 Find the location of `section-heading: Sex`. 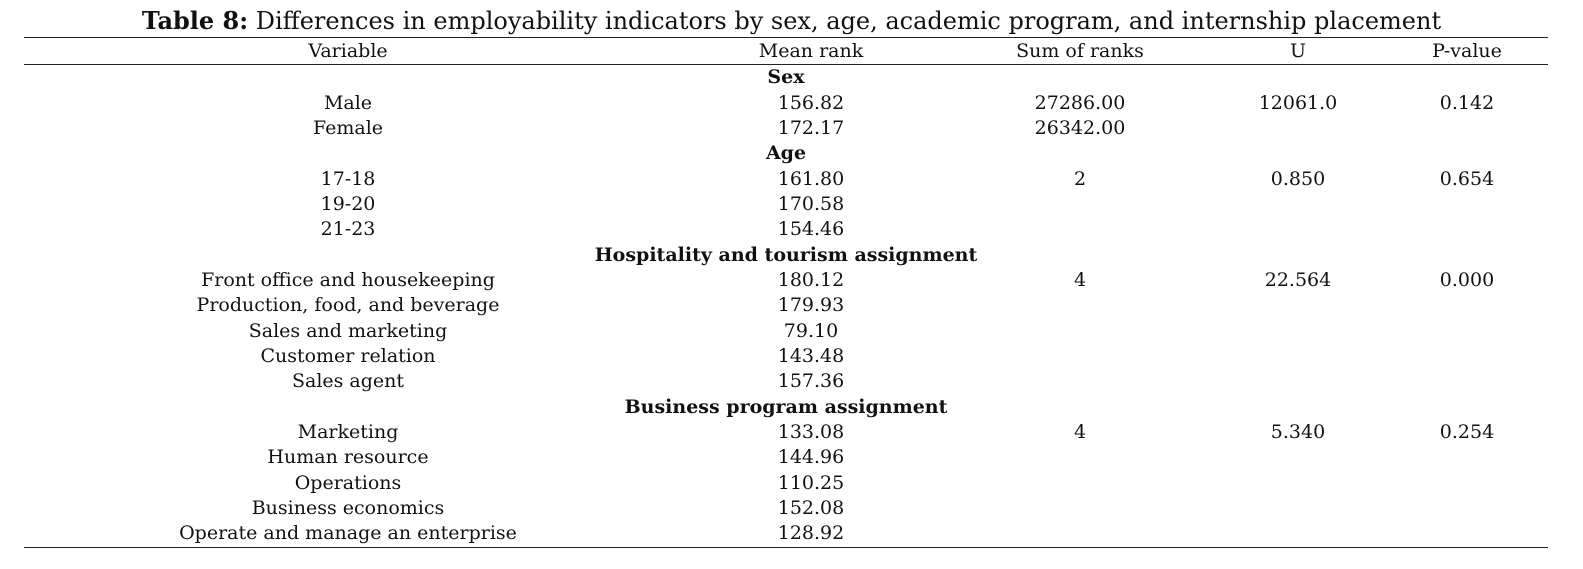

section-heading: Sex is located at coordinates (786, 77).